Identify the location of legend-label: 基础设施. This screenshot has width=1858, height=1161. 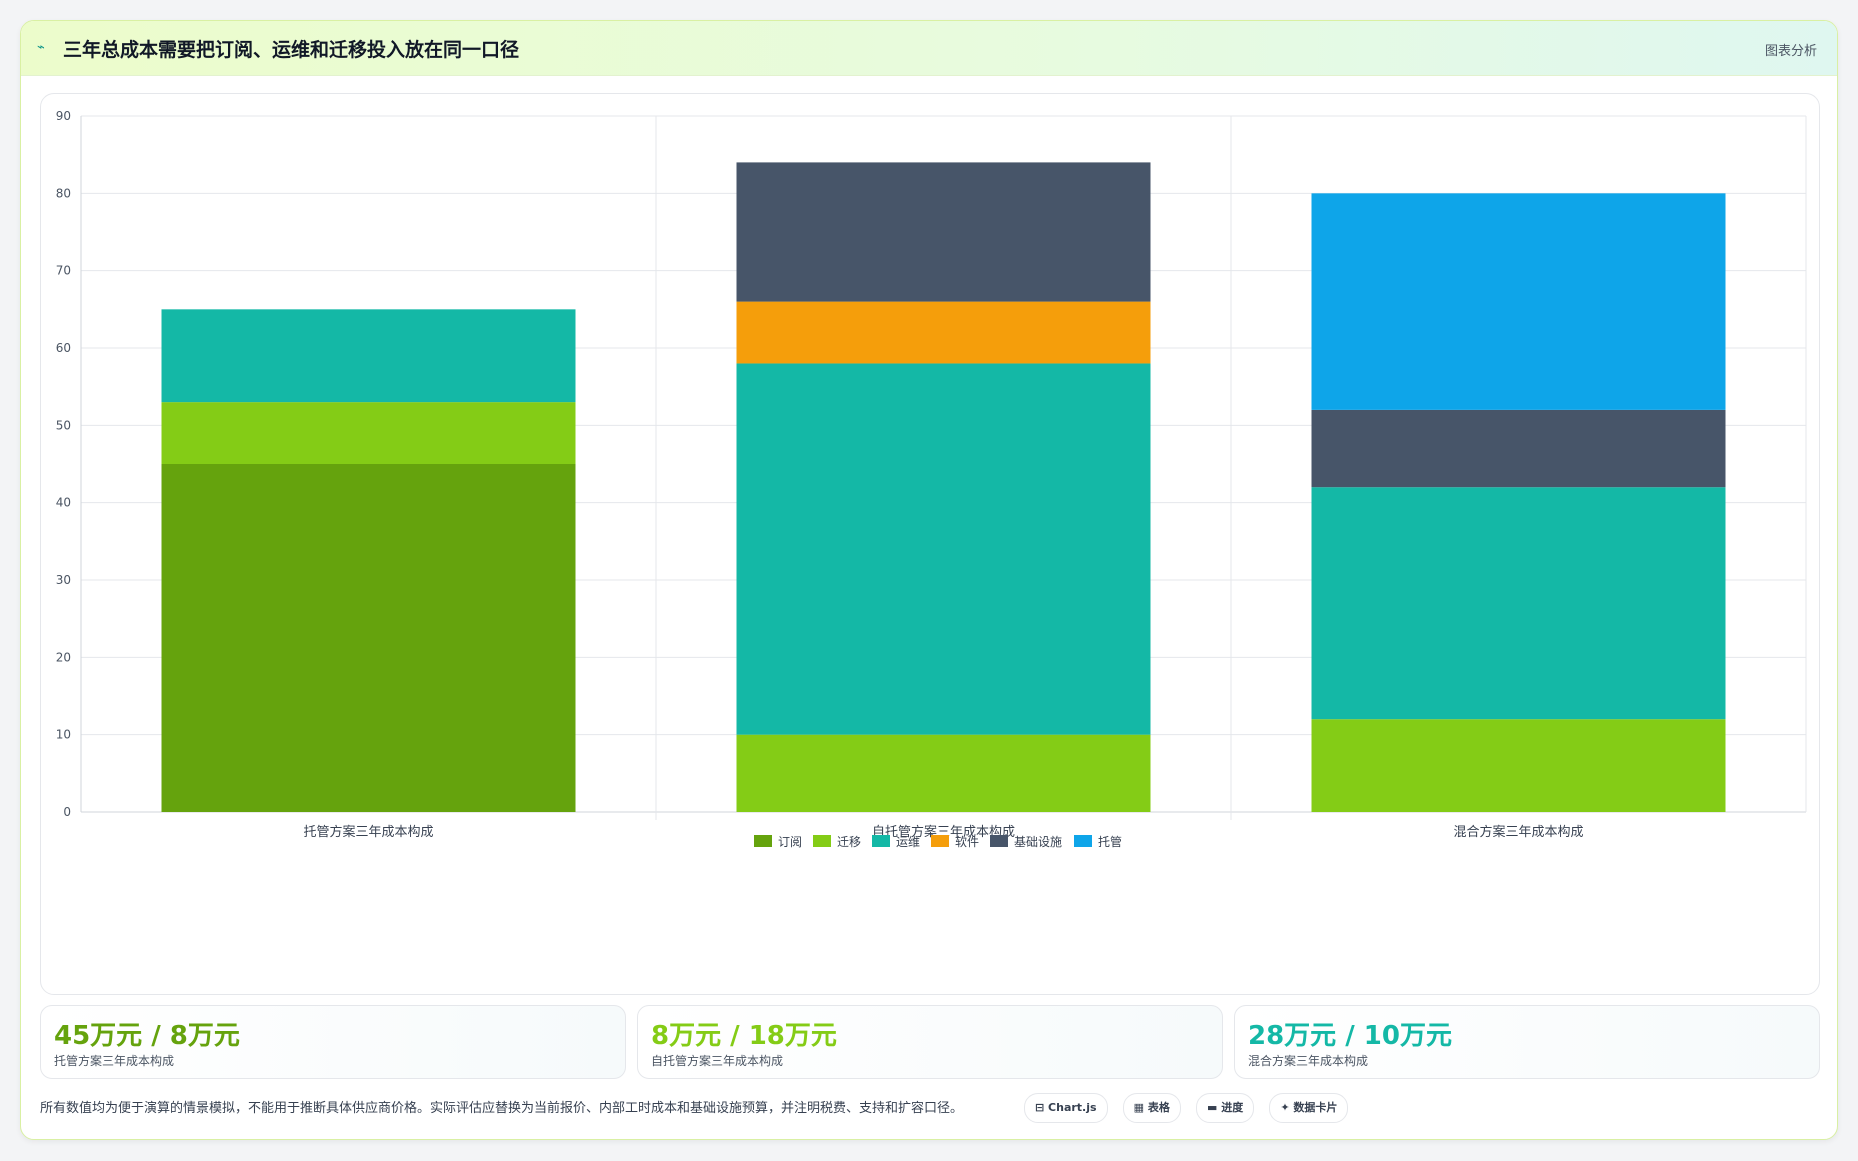
(1038, 842).